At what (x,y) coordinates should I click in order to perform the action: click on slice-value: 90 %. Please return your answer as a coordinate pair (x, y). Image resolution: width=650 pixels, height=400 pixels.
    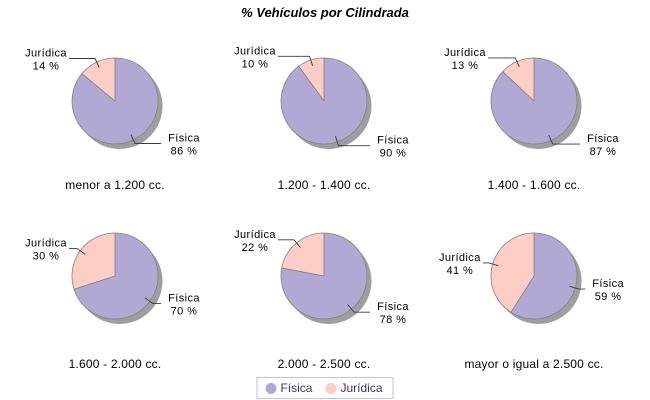
    Looking at the image, I should click on (393, 154).